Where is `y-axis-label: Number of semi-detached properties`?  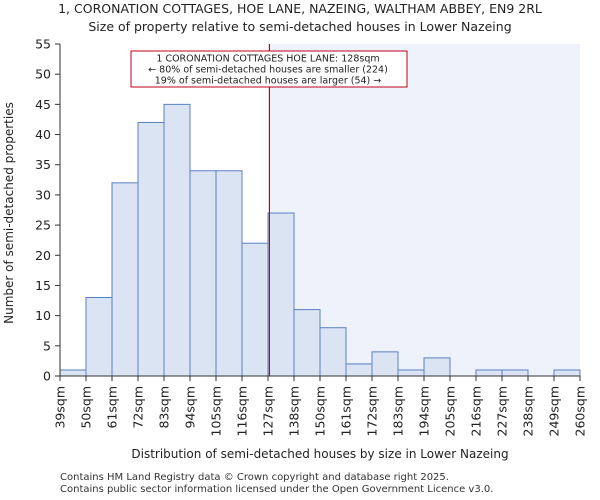 y-axis-label: Number of semi-detached properties is located at coordinates (9, 213).